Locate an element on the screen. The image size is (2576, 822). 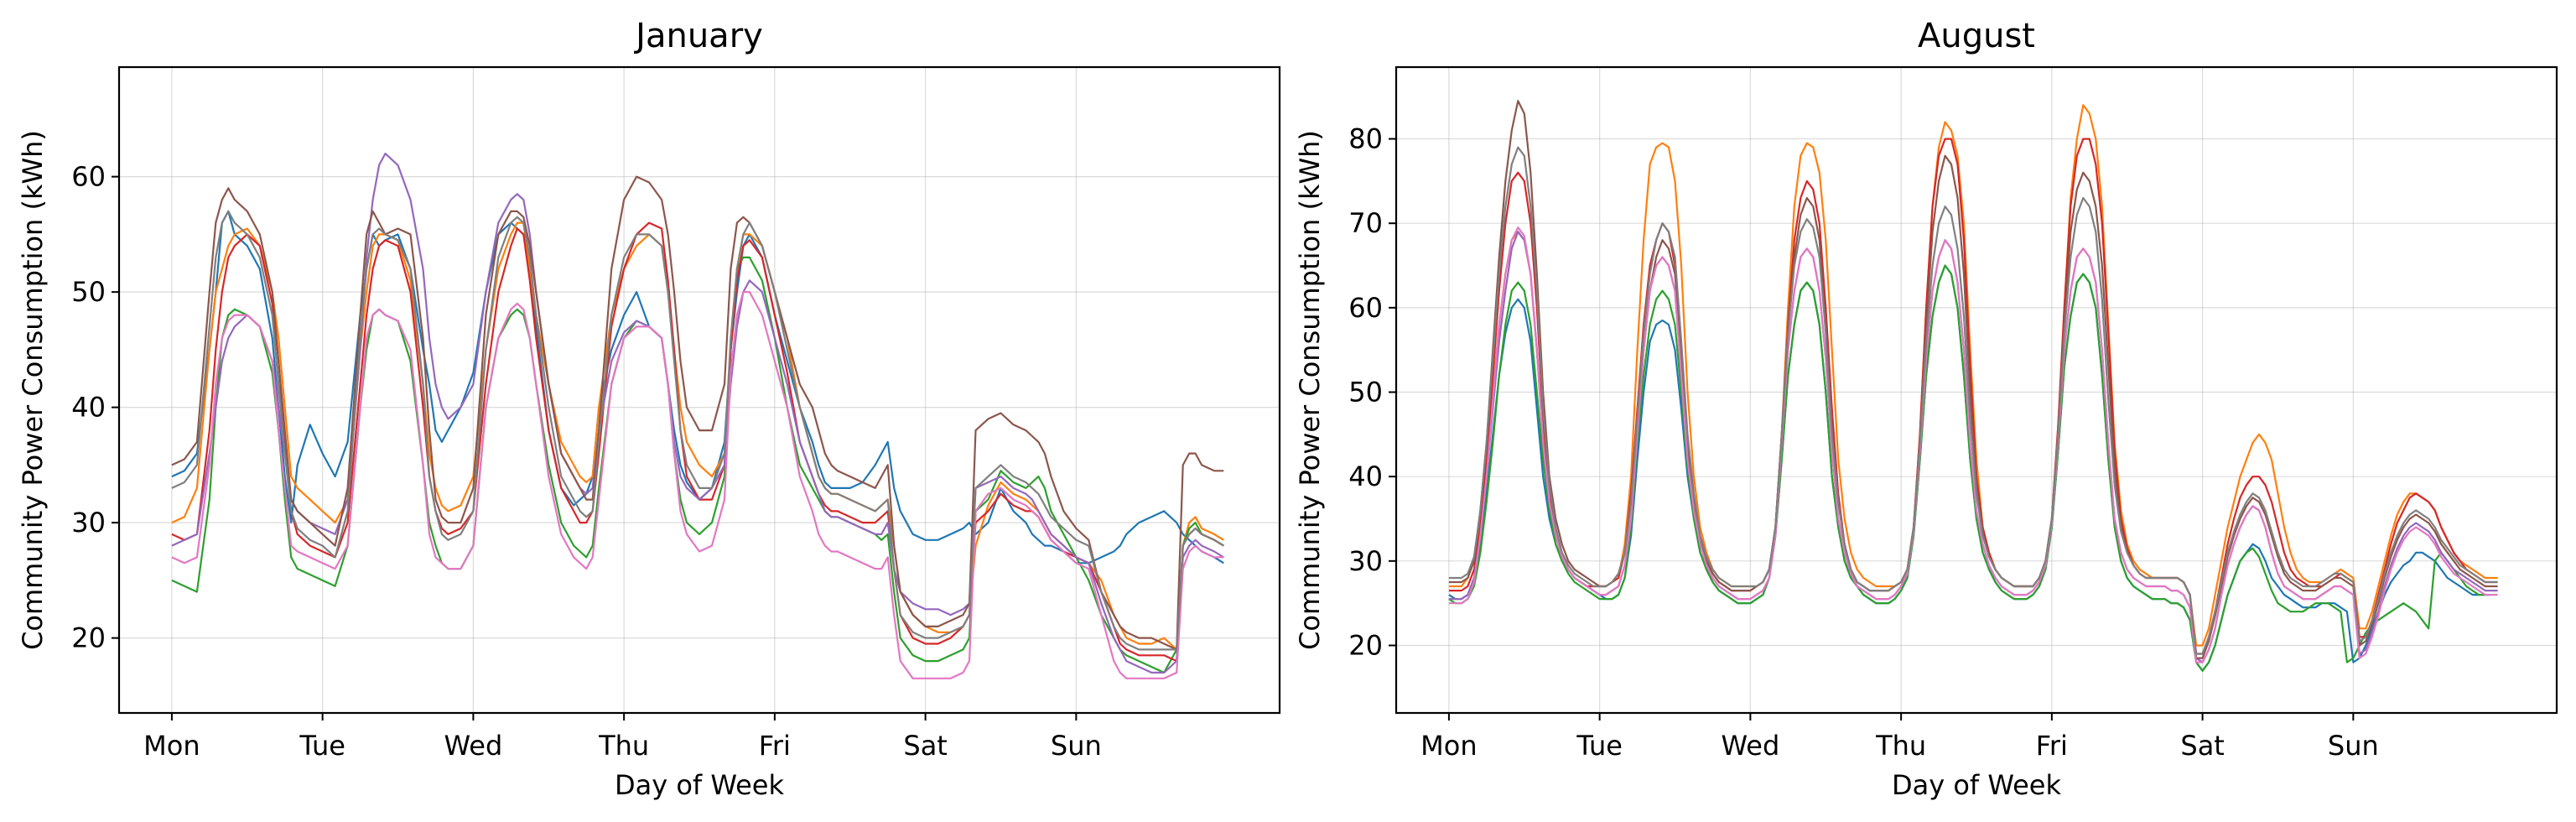
august-y-tick-label: 40 is located at coordinates (1365, 476).